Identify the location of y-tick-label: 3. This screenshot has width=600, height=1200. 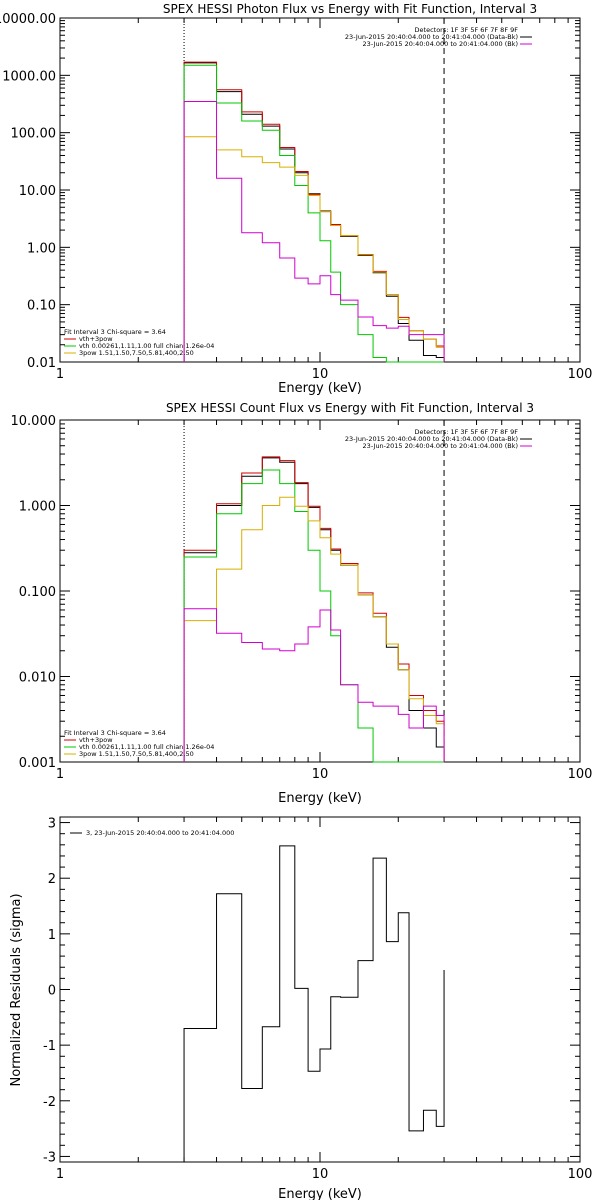
(52, 824).